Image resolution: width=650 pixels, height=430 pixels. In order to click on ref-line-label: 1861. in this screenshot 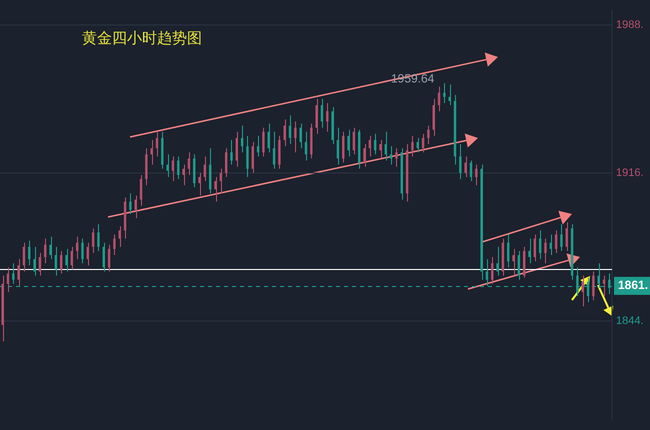, I will do `click(633, 285)`.